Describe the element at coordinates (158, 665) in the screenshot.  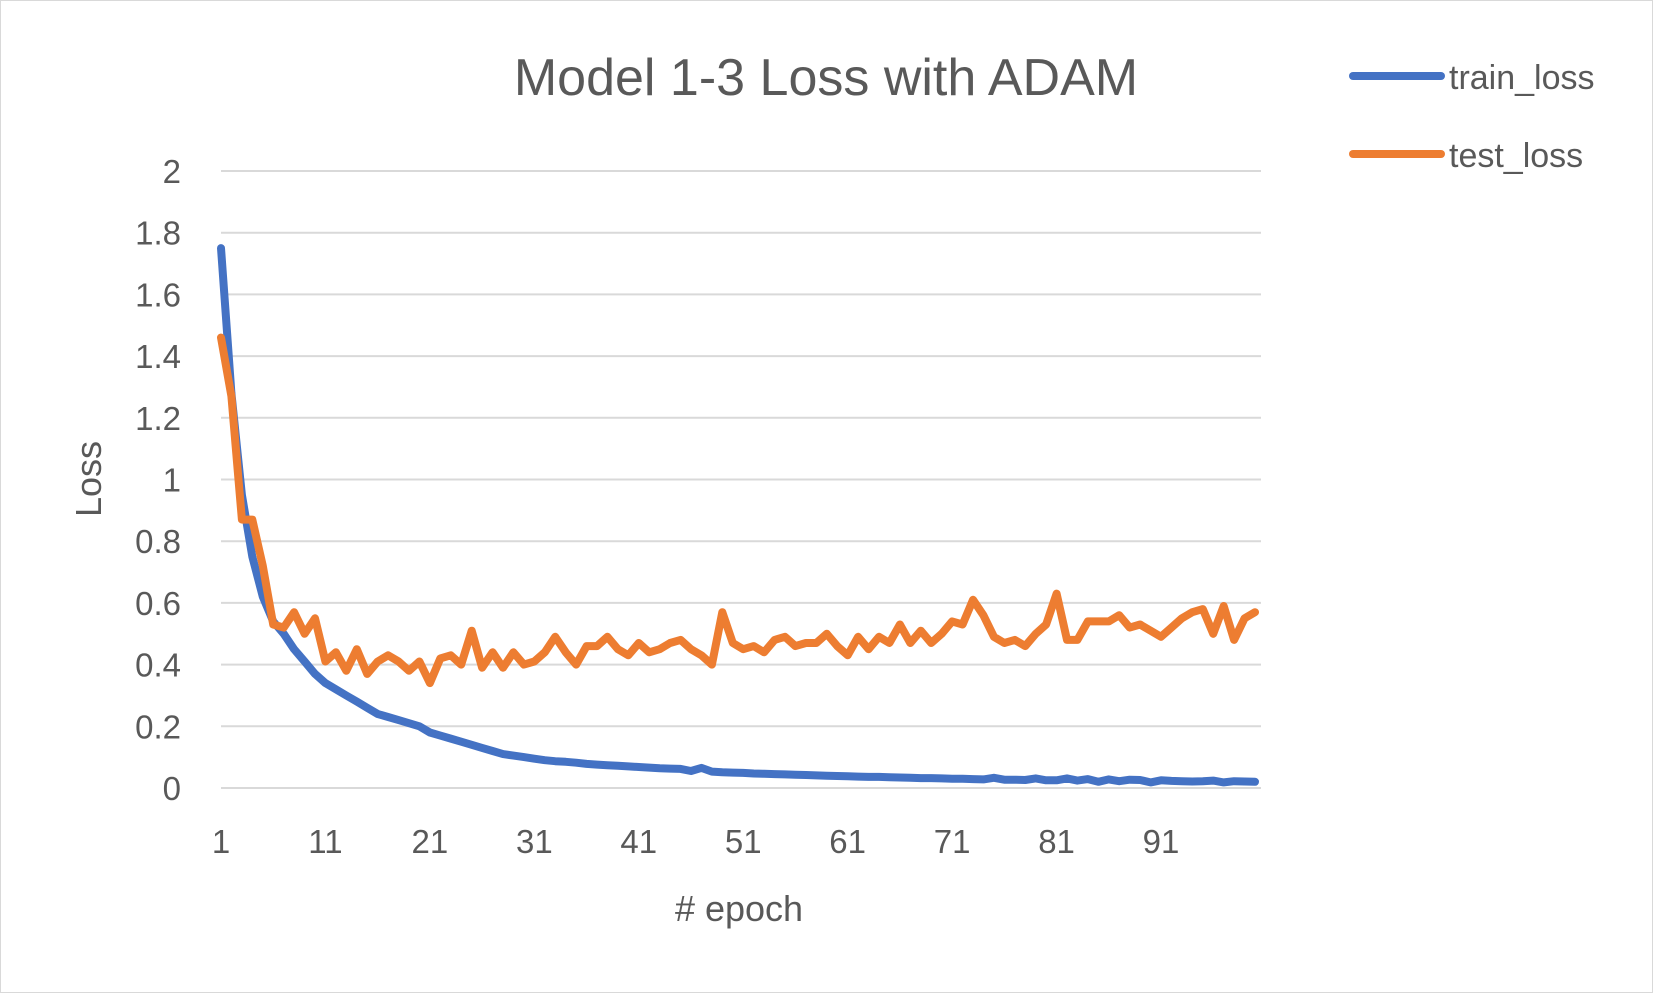
I see `y-tick-label: 0.4` at that location.